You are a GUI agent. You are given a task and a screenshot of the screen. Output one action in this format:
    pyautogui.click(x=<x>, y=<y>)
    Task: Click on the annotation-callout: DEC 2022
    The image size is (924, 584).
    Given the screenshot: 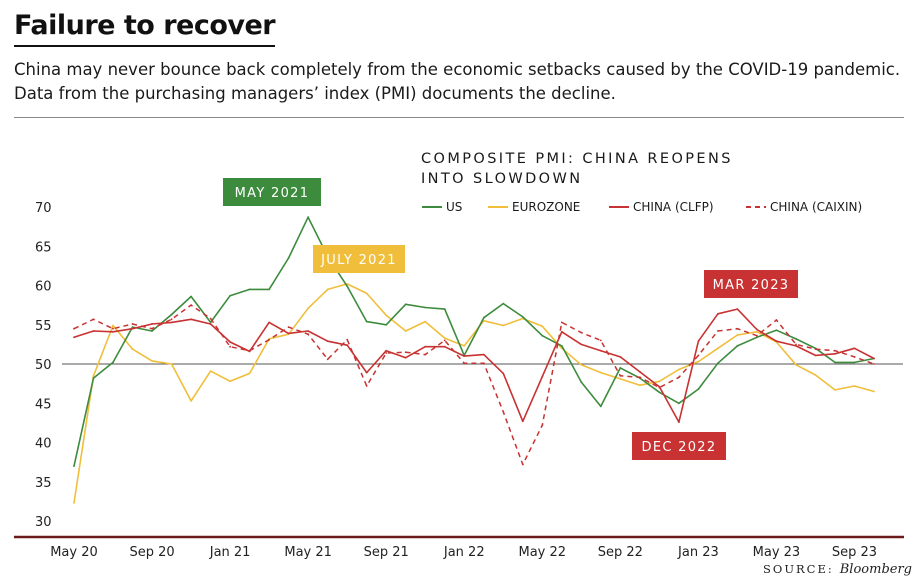 What is the action you would take?
    pyautogui.click(x=679, y=446)
    